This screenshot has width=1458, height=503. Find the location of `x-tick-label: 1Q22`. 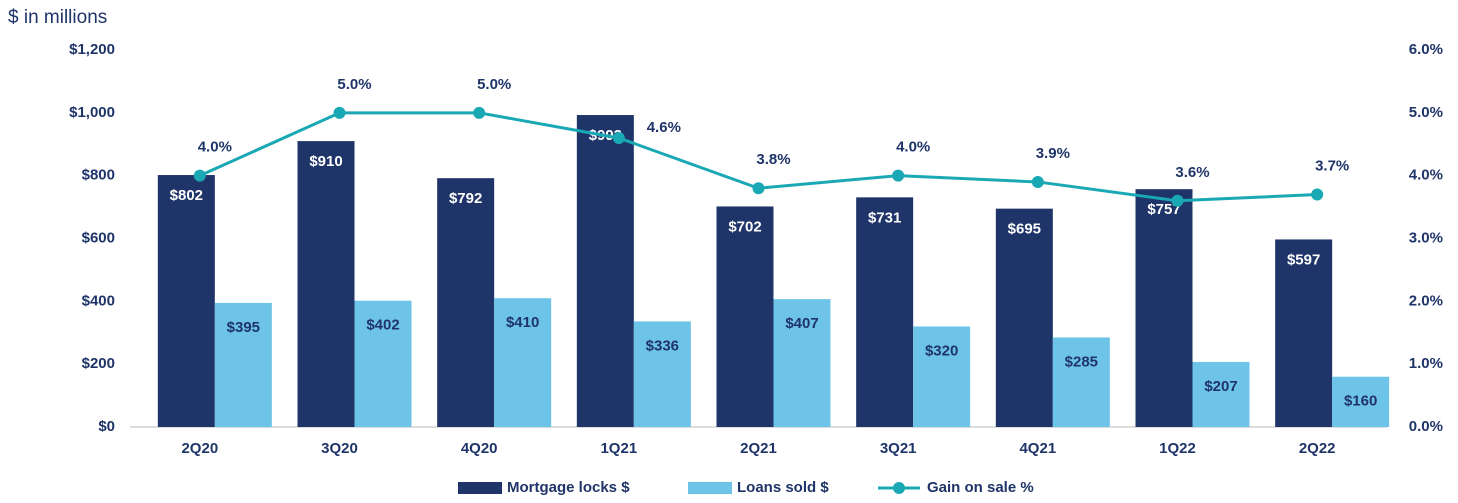

x-tick-label: 1Q22 is located at coordinates (1177, 448).